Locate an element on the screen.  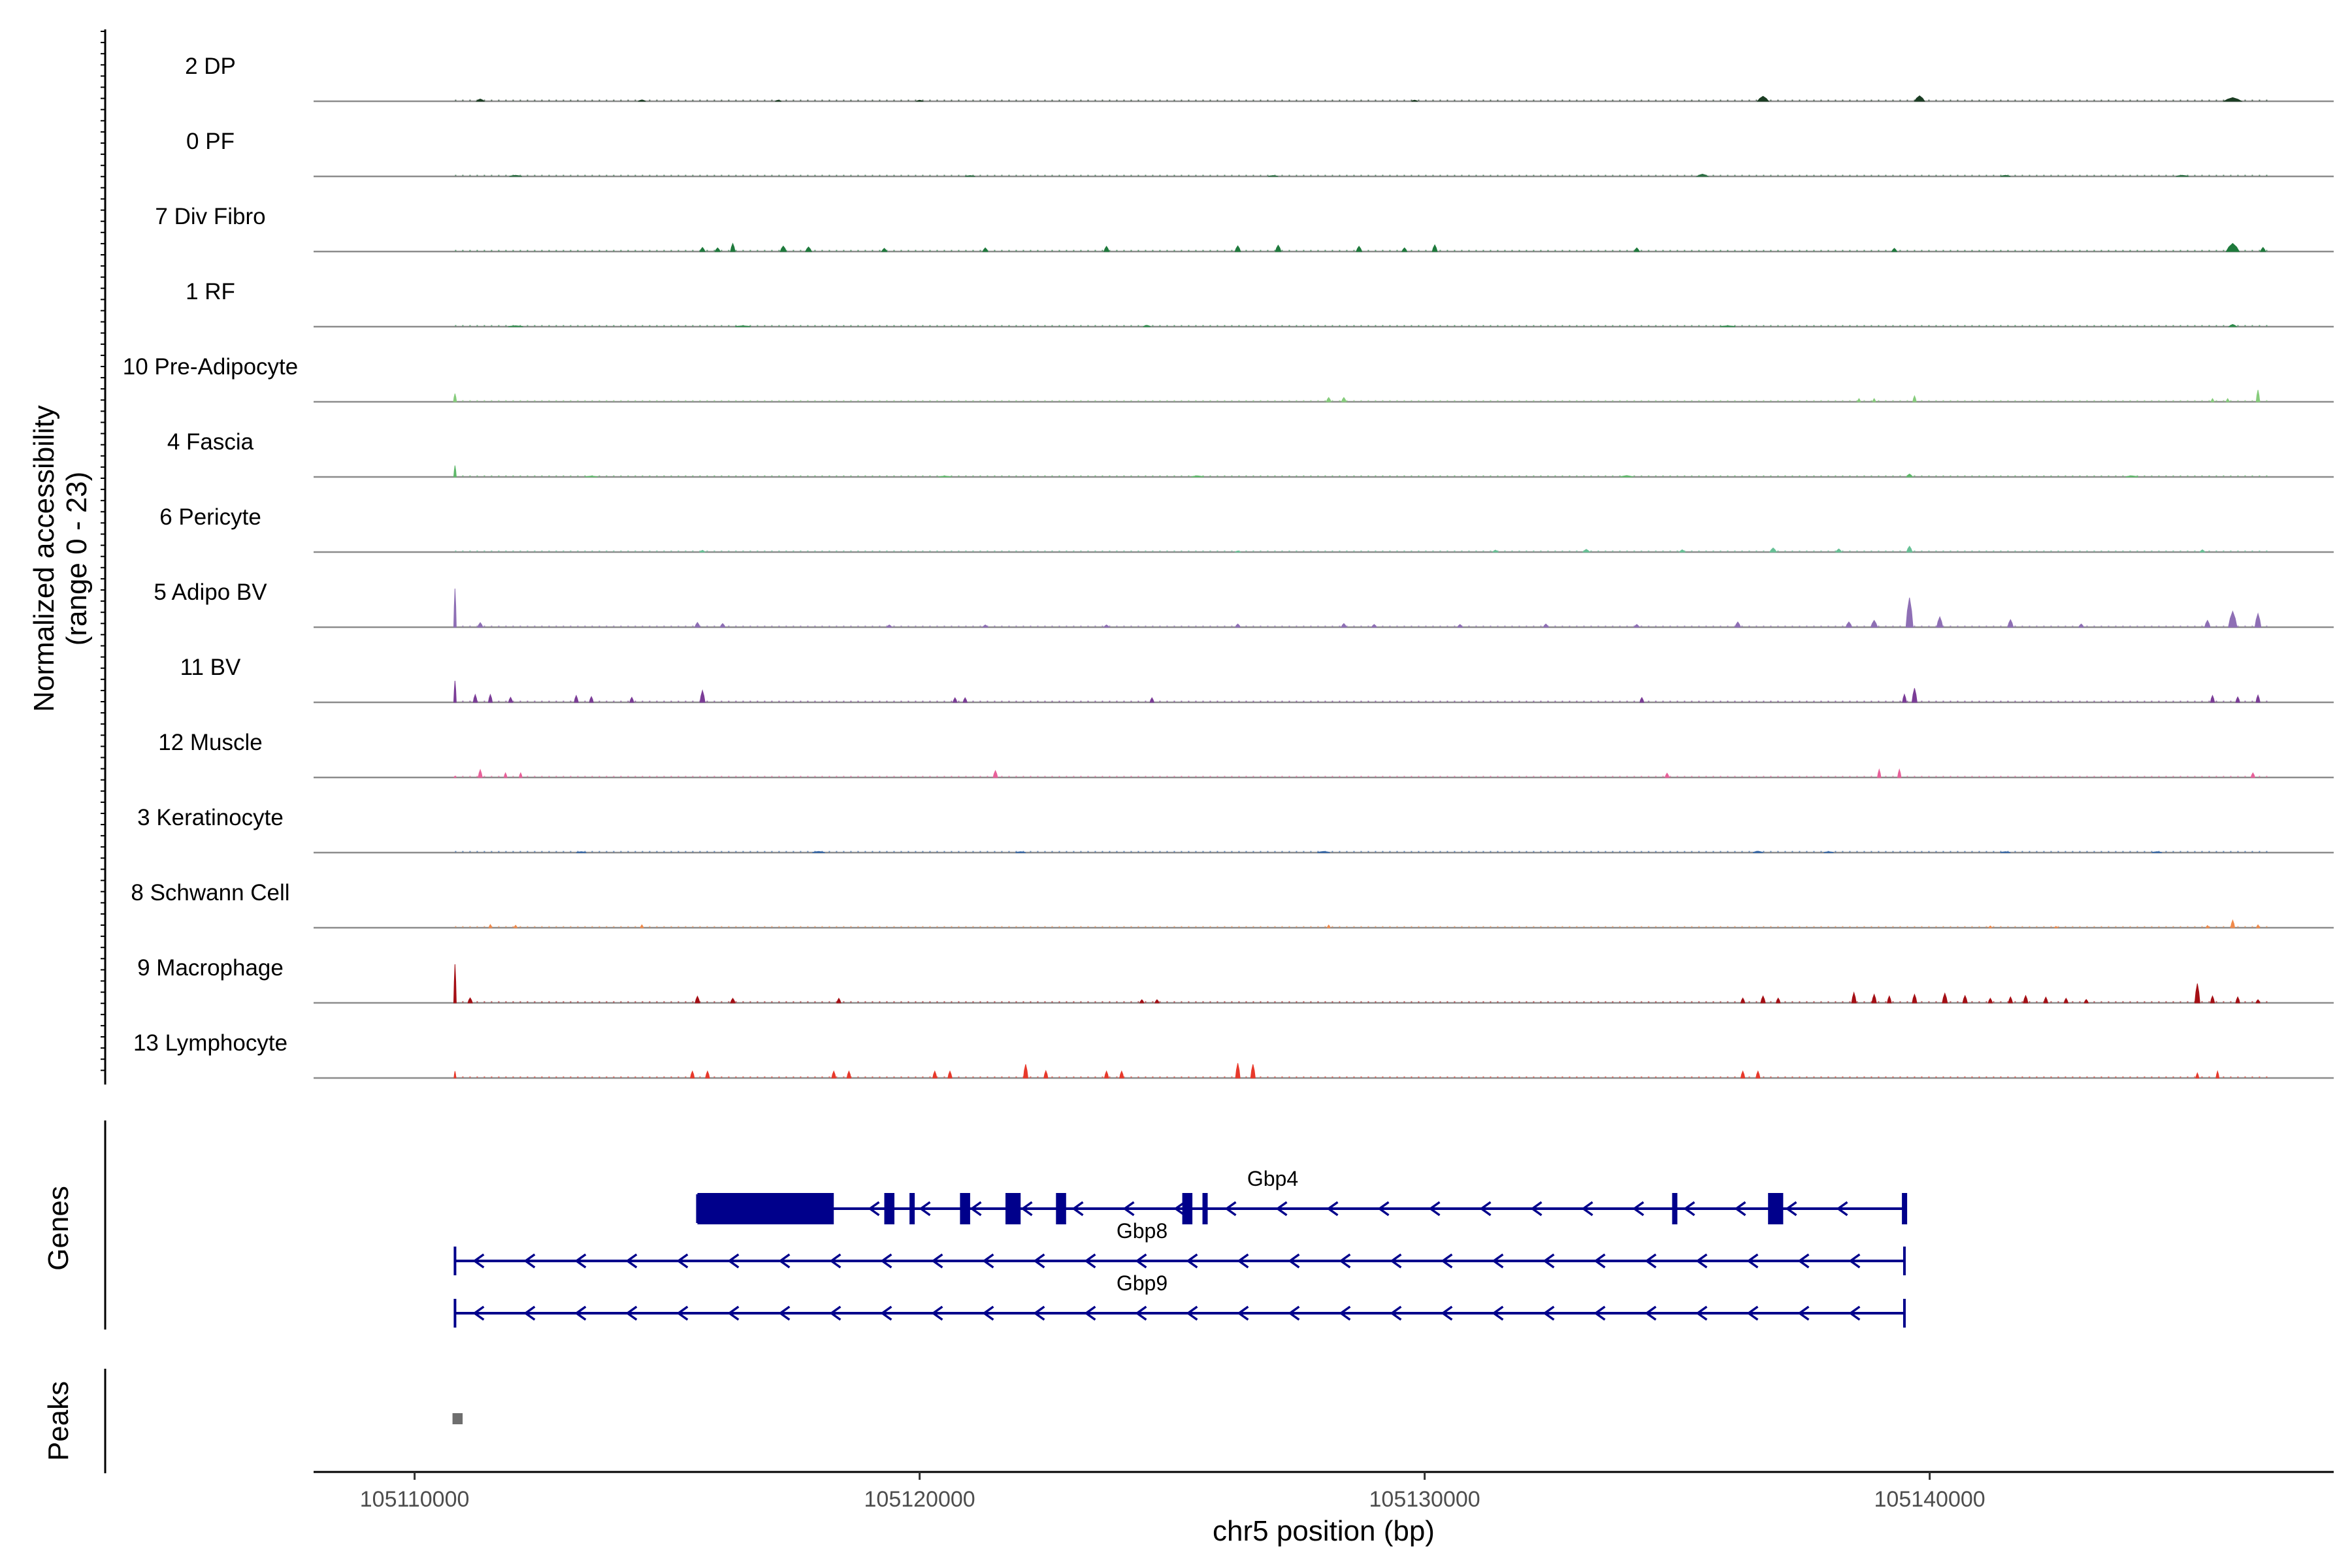
track-label: 10 Pre-Adipocyte is located at coordinates (210, 367).